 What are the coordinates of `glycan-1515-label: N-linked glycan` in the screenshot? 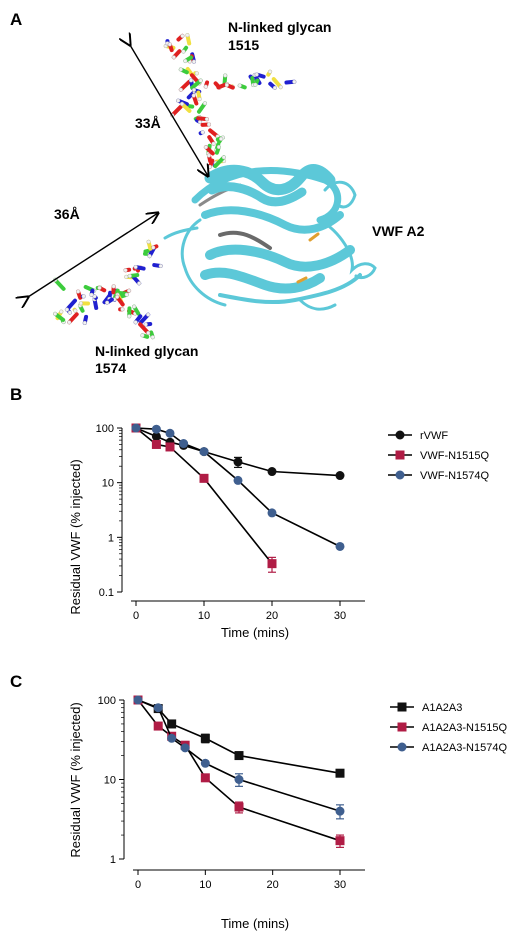 It's located at (279, 27).